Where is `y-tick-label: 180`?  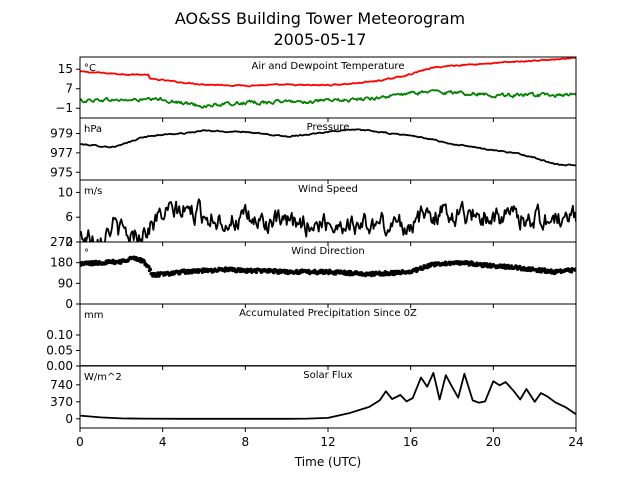 y-tick-label: 180 is located at coordinates (61, 263).